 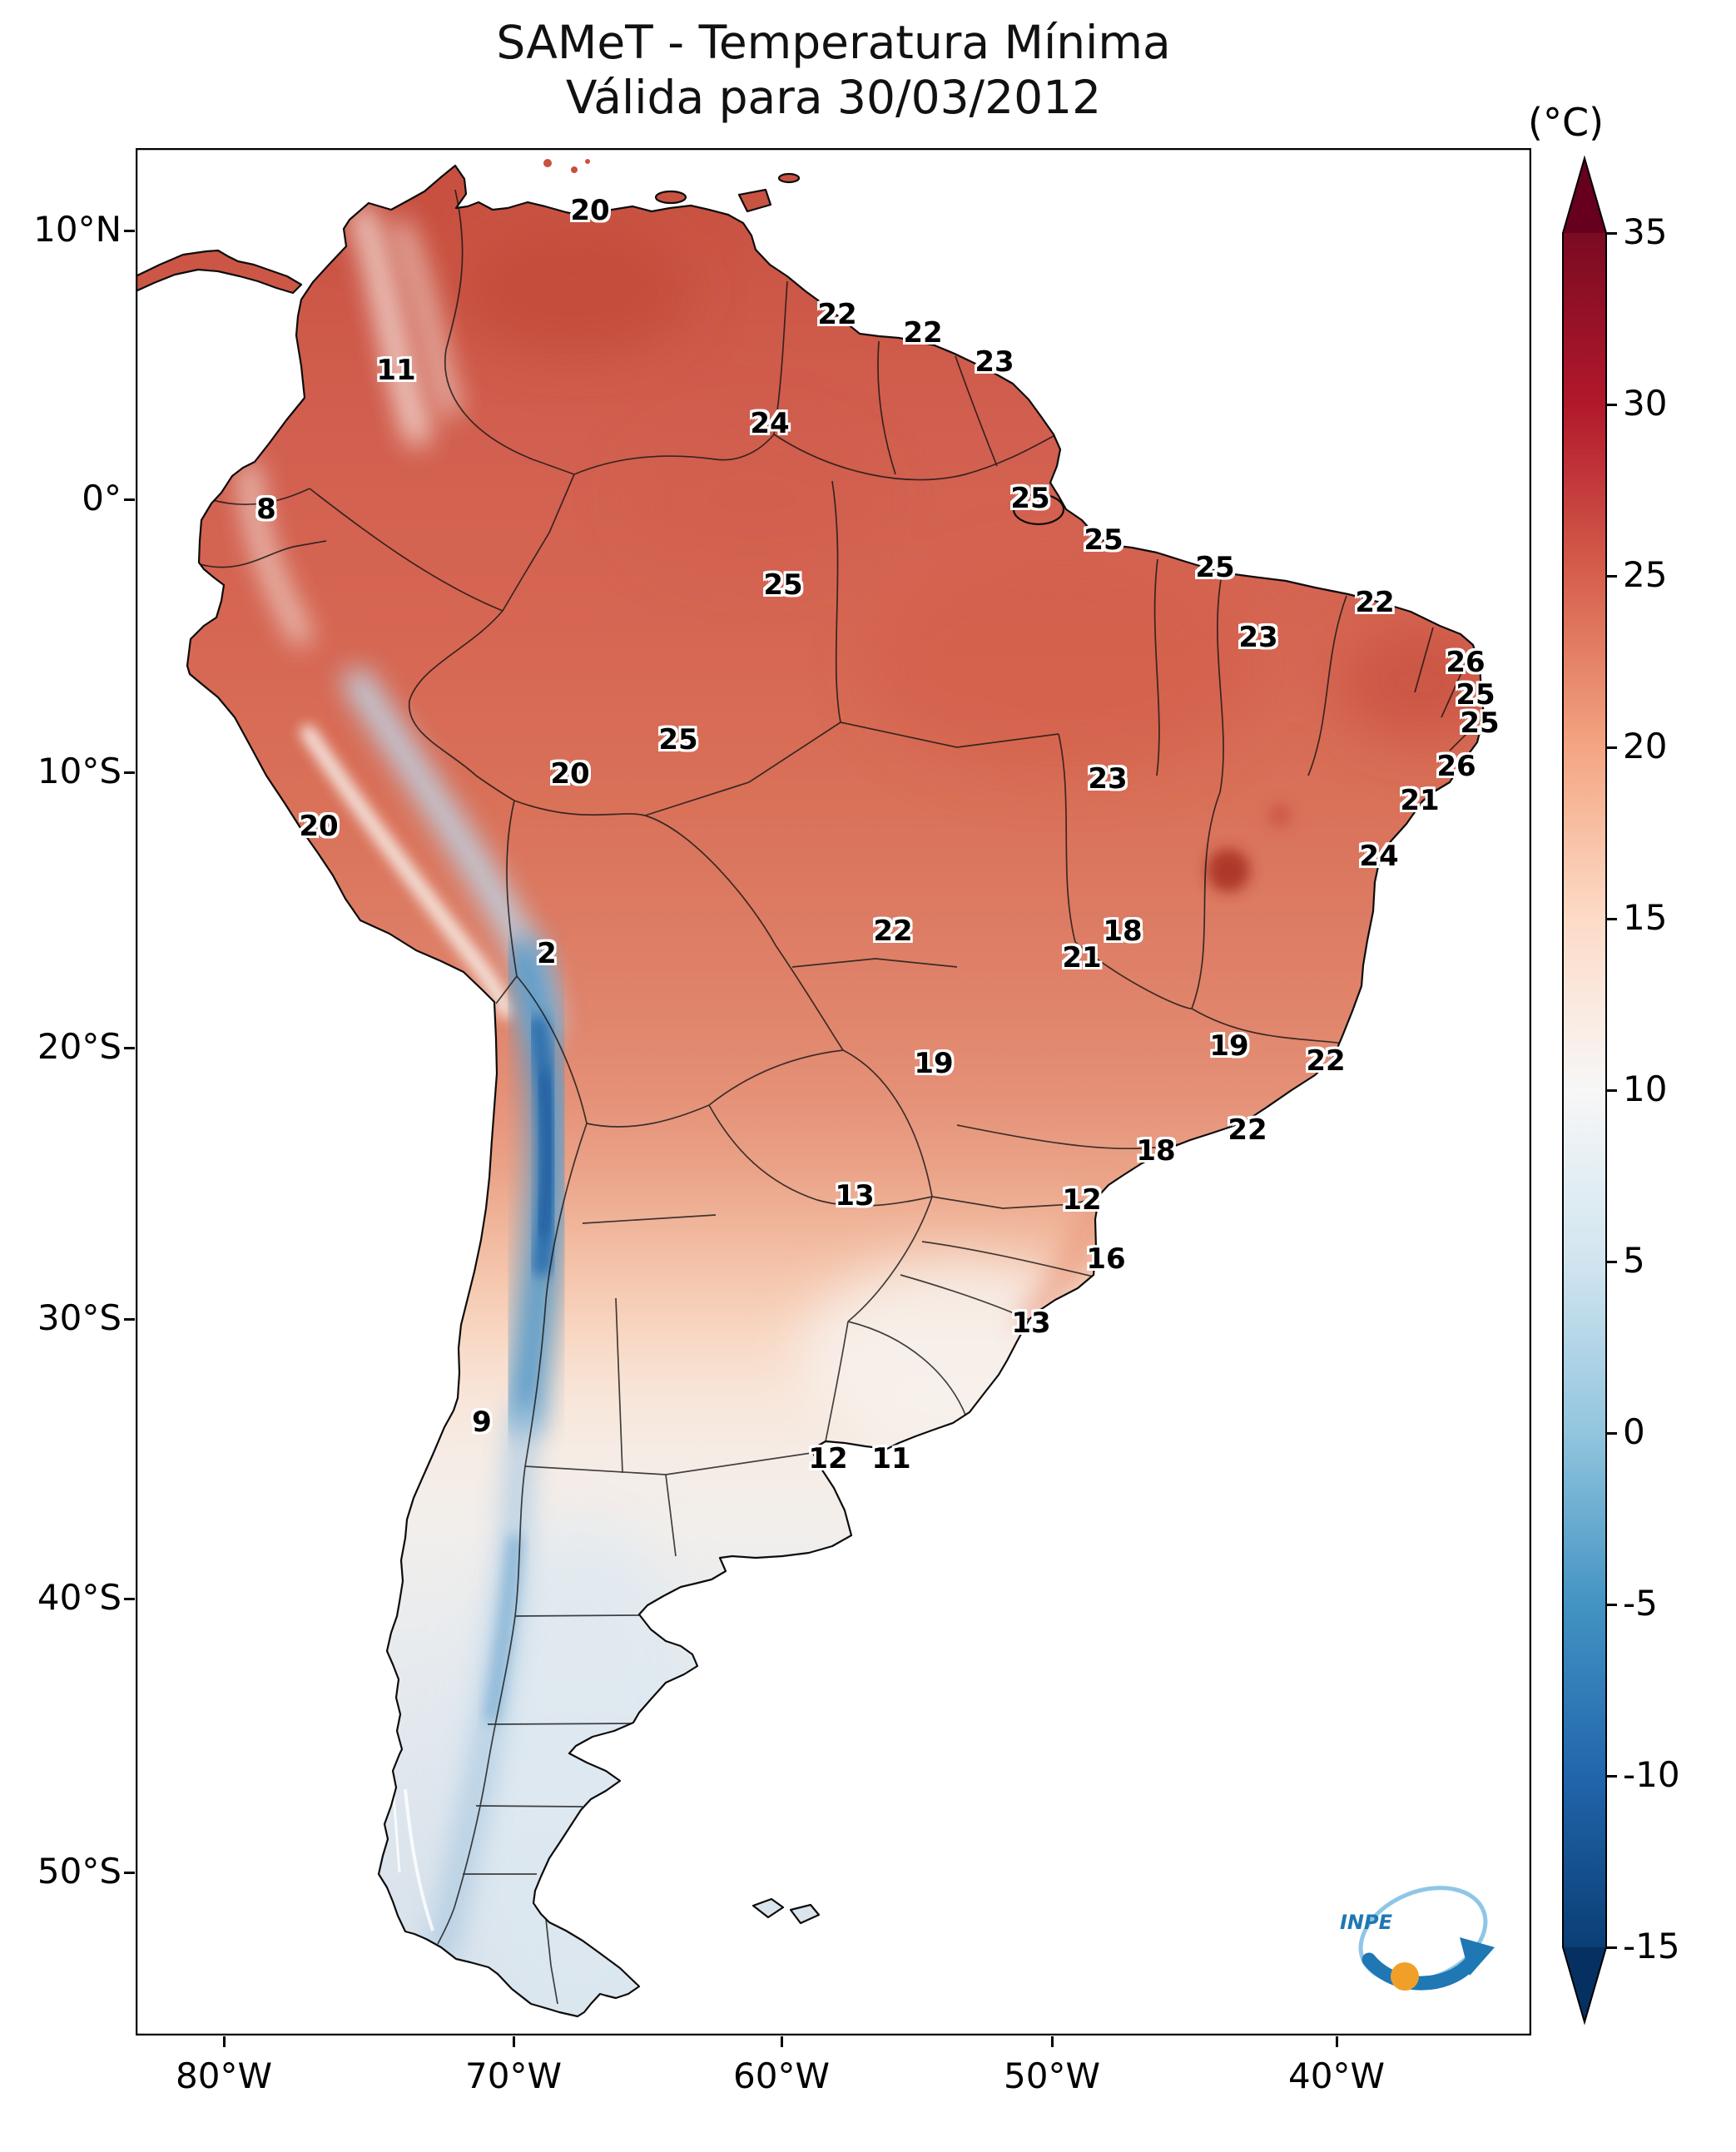 I want to click on inpe-swoosh-icon, so click(x=1420, y=1971).